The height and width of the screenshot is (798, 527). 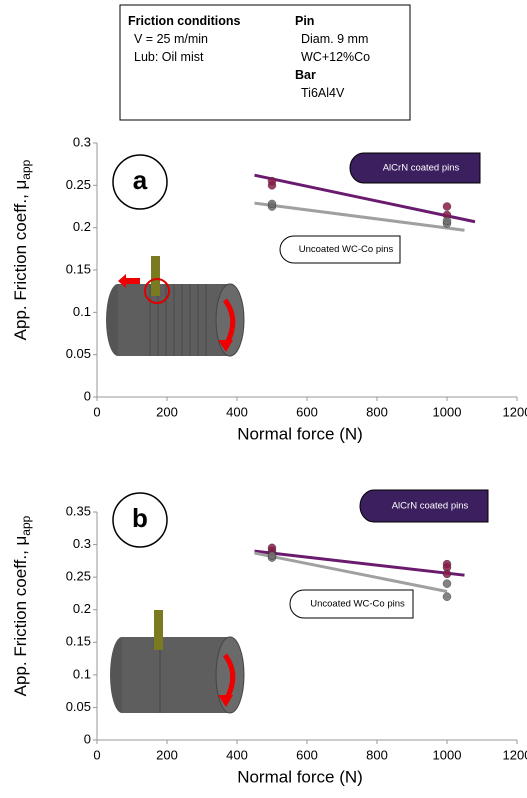 What do you see at coordinates (169, 57) in the screenshot?
I see `conditions-line: Lub: Oil mist` at bounding box center [169, 57].